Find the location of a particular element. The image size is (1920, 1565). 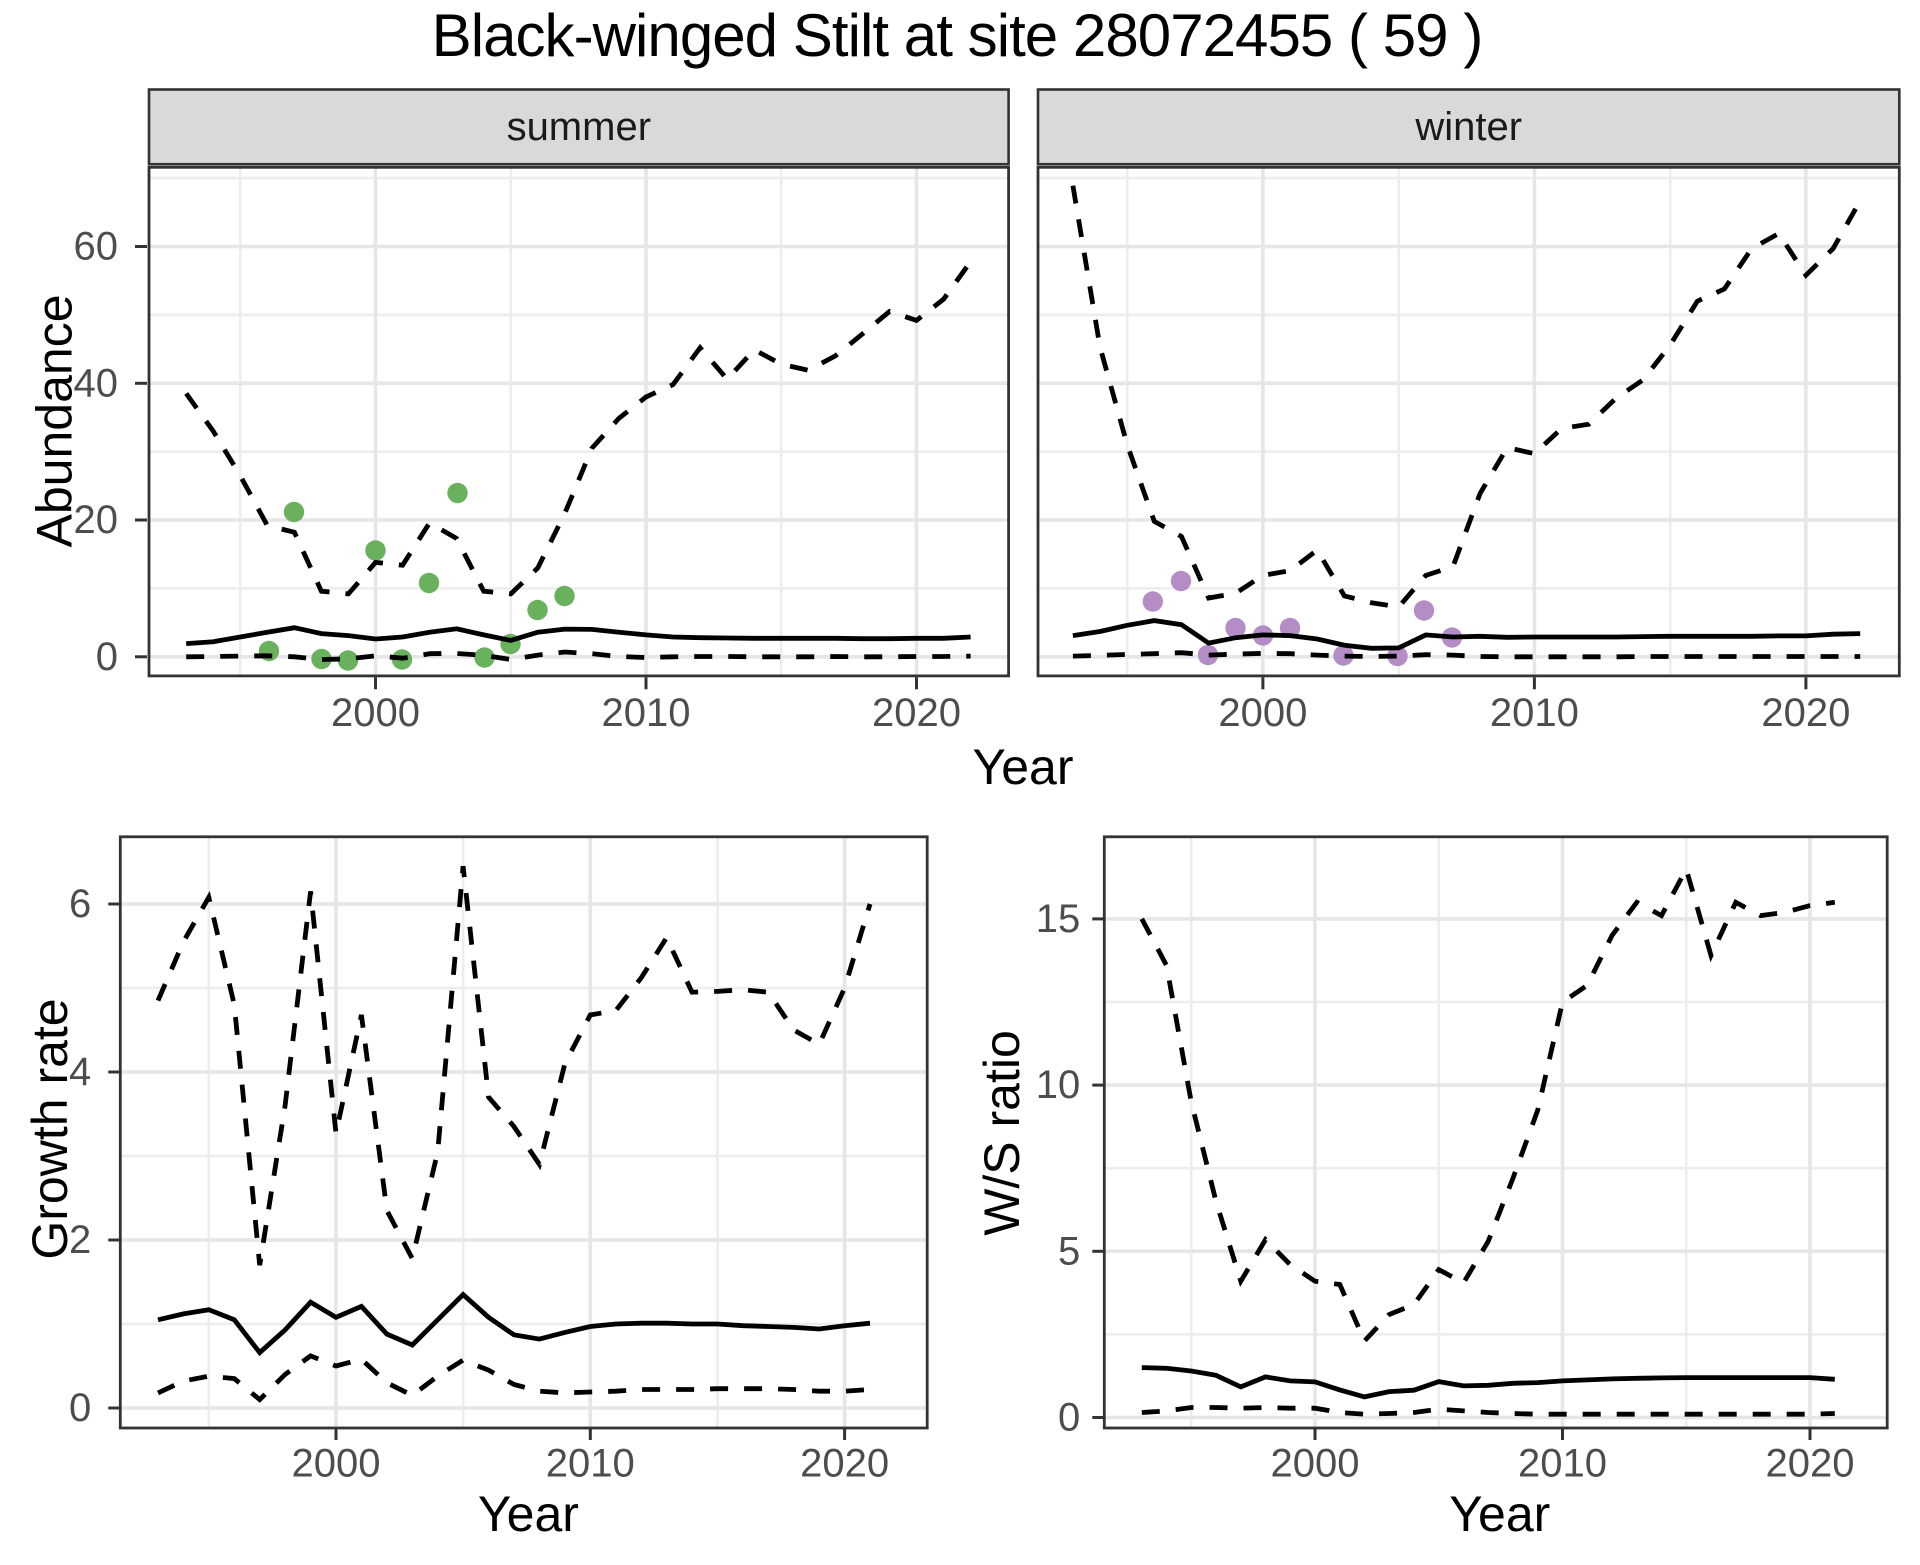

svg-text: Growth rate is located at coordinates (50, 1128).